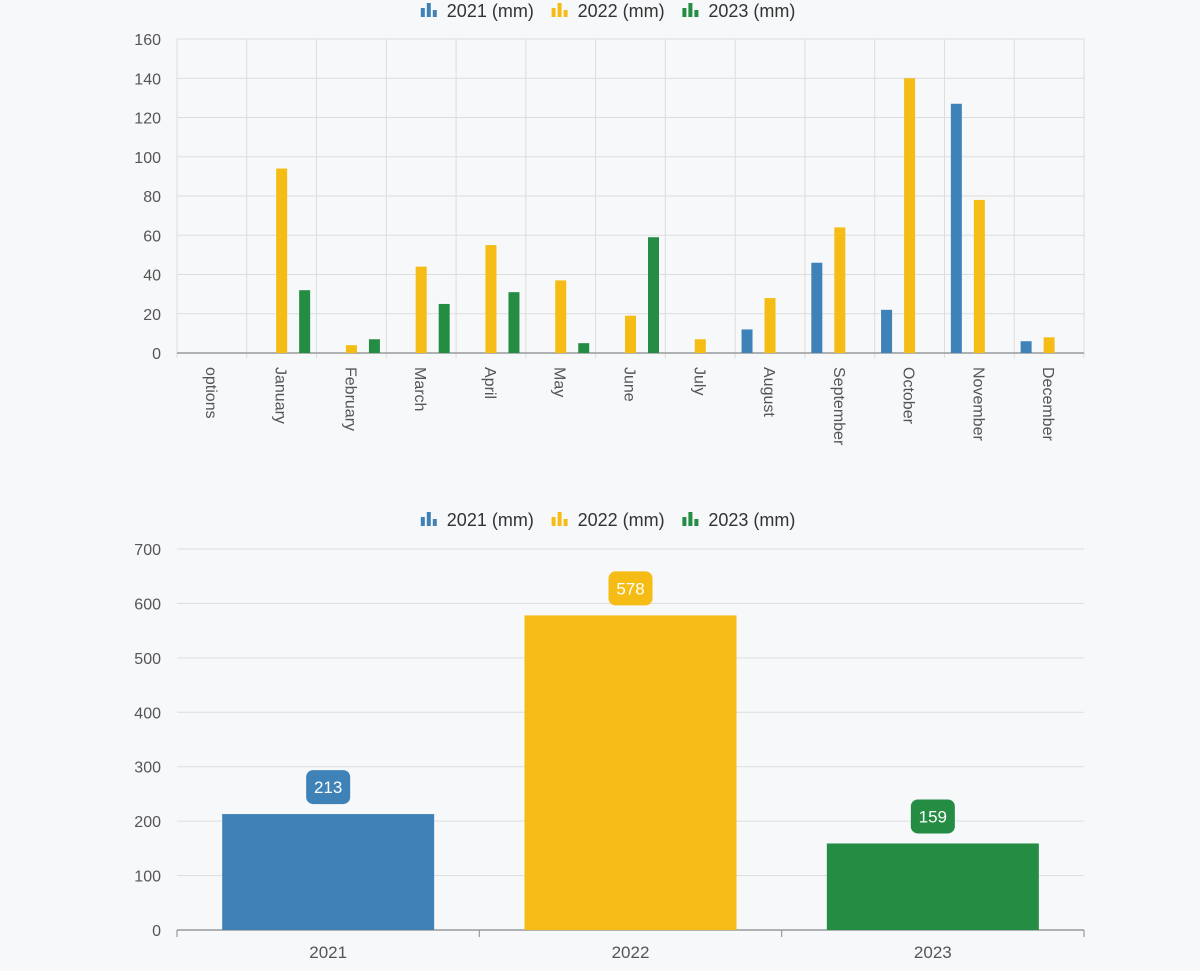  I want to click on bar-2022-mm-august, so click(770, 325).